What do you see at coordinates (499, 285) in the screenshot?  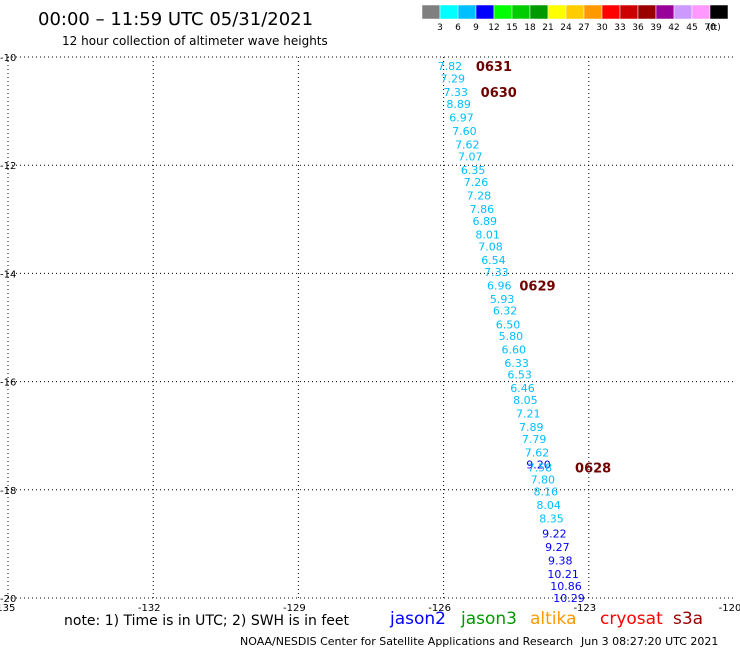 I see `swh-value-label: 6.96` at bounding box center [499, 285].